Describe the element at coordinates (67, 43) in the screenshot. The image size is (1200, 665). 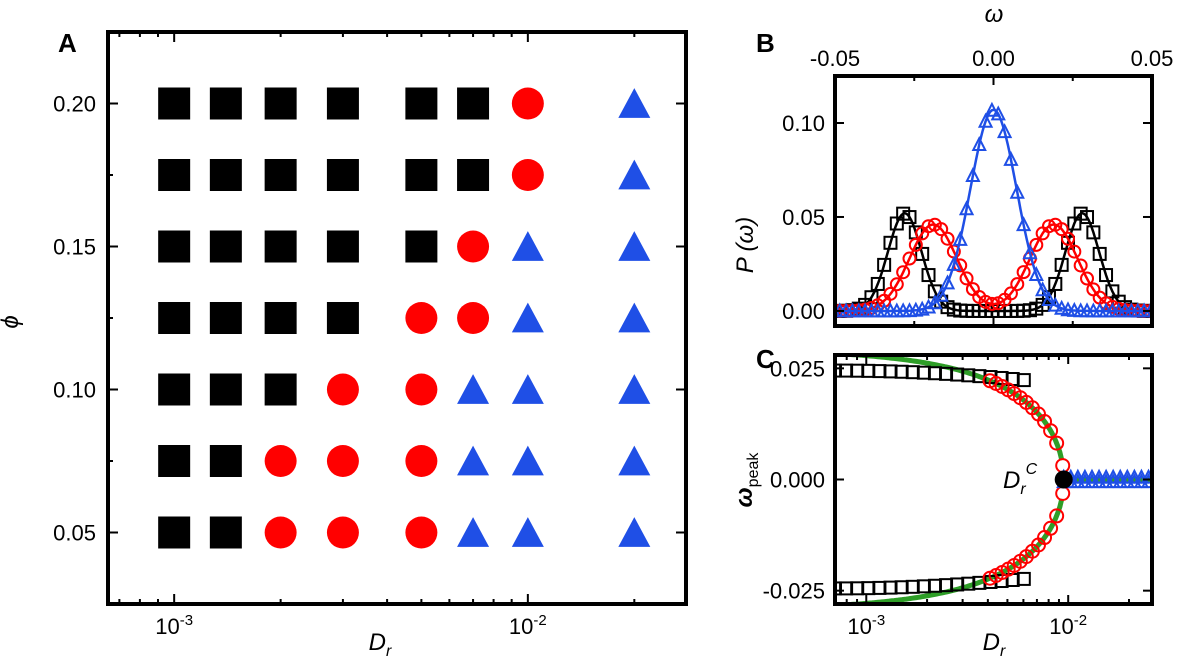
I see `panel-a-letter: A` at that location.